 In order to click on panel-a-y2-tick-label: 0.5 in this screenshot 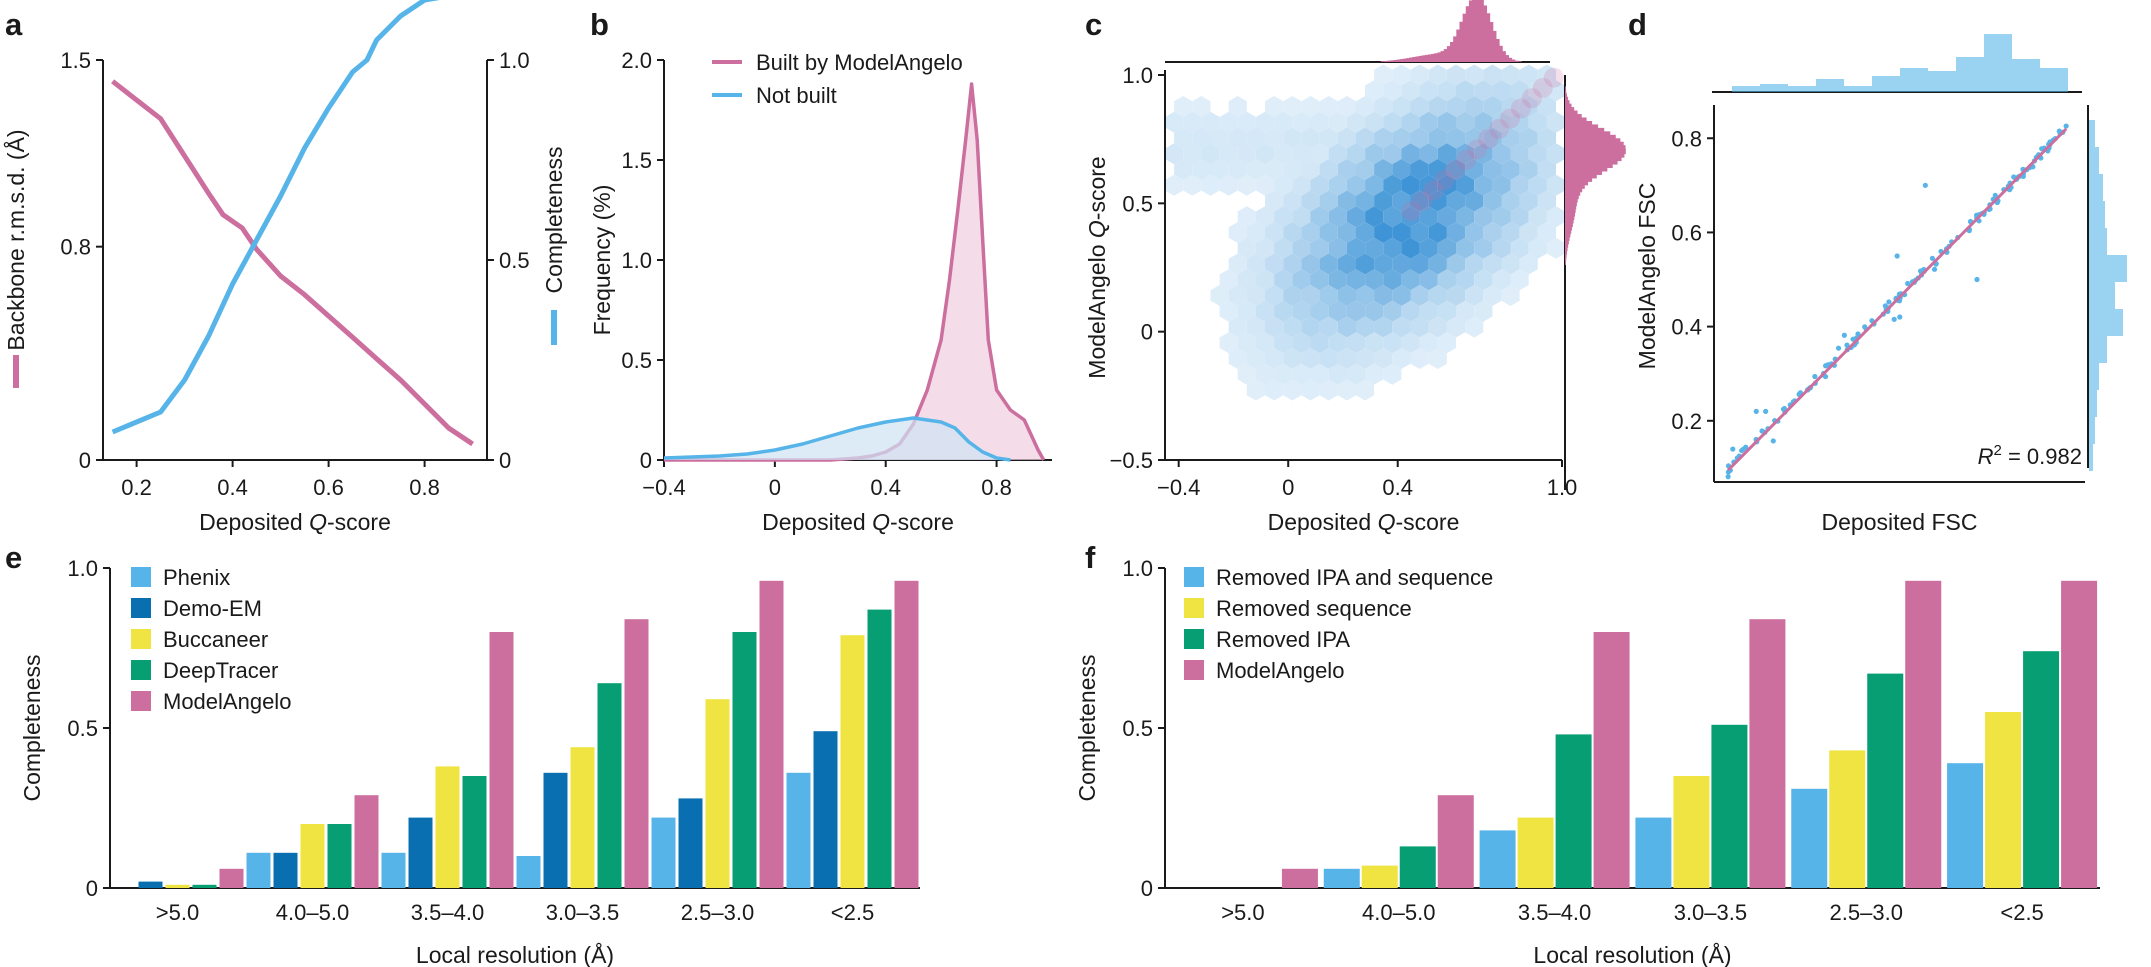, I will do `click(514, 260)`.